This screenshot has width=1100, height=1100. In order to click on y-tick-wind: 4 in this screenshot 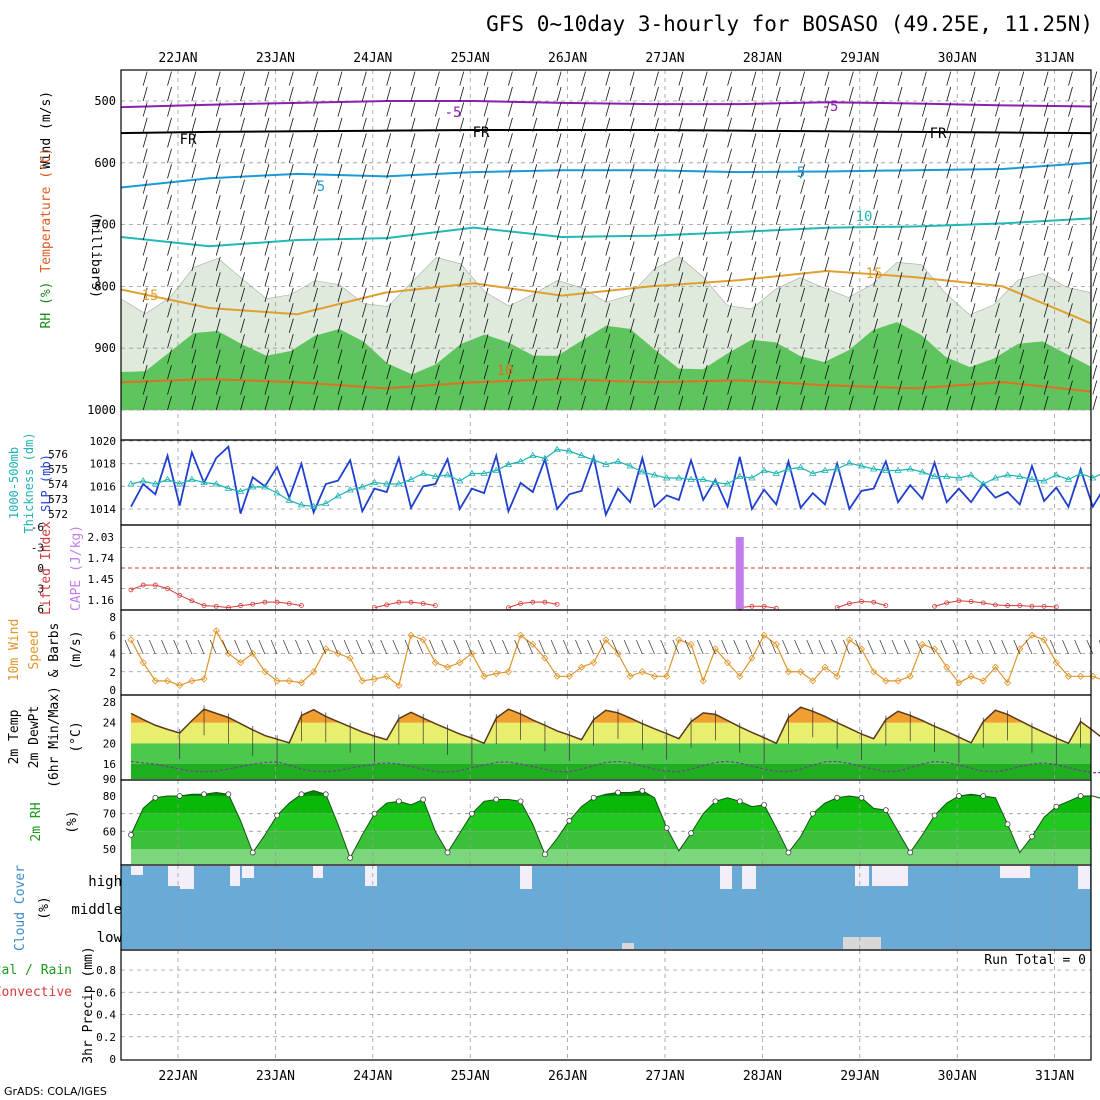, I will do `click(112, 654)`.